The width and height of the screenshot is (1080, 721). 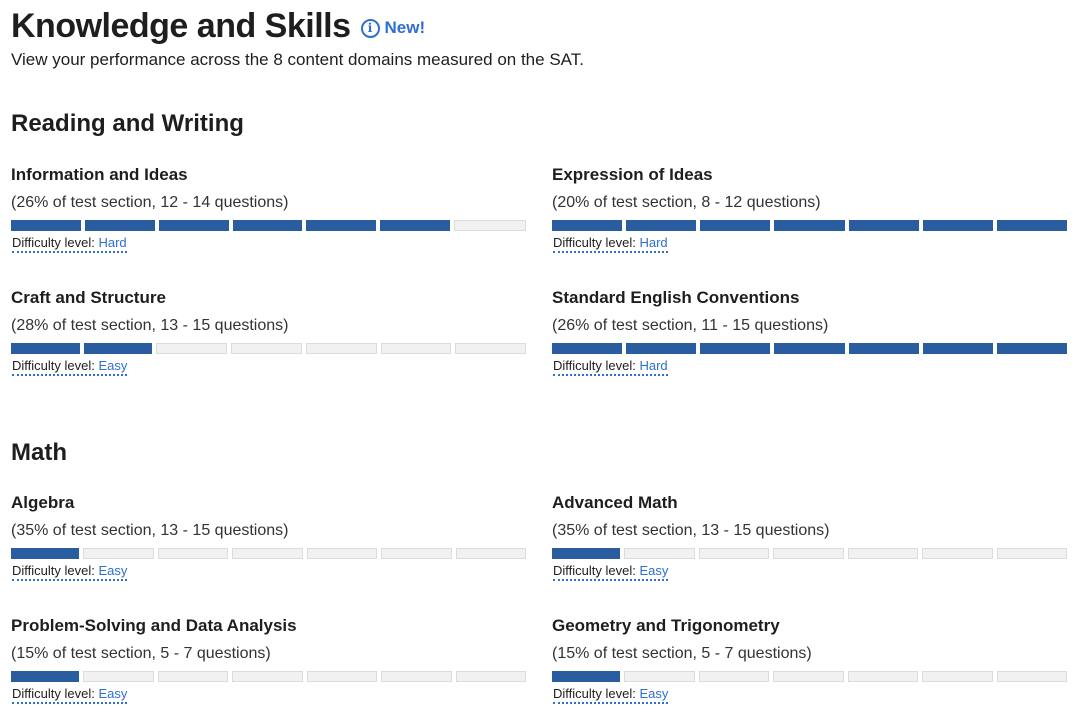 What do you see at coordinates (370, 28) in the screenshot?
I see `info-icon: i` at bounding box center [370, 28].